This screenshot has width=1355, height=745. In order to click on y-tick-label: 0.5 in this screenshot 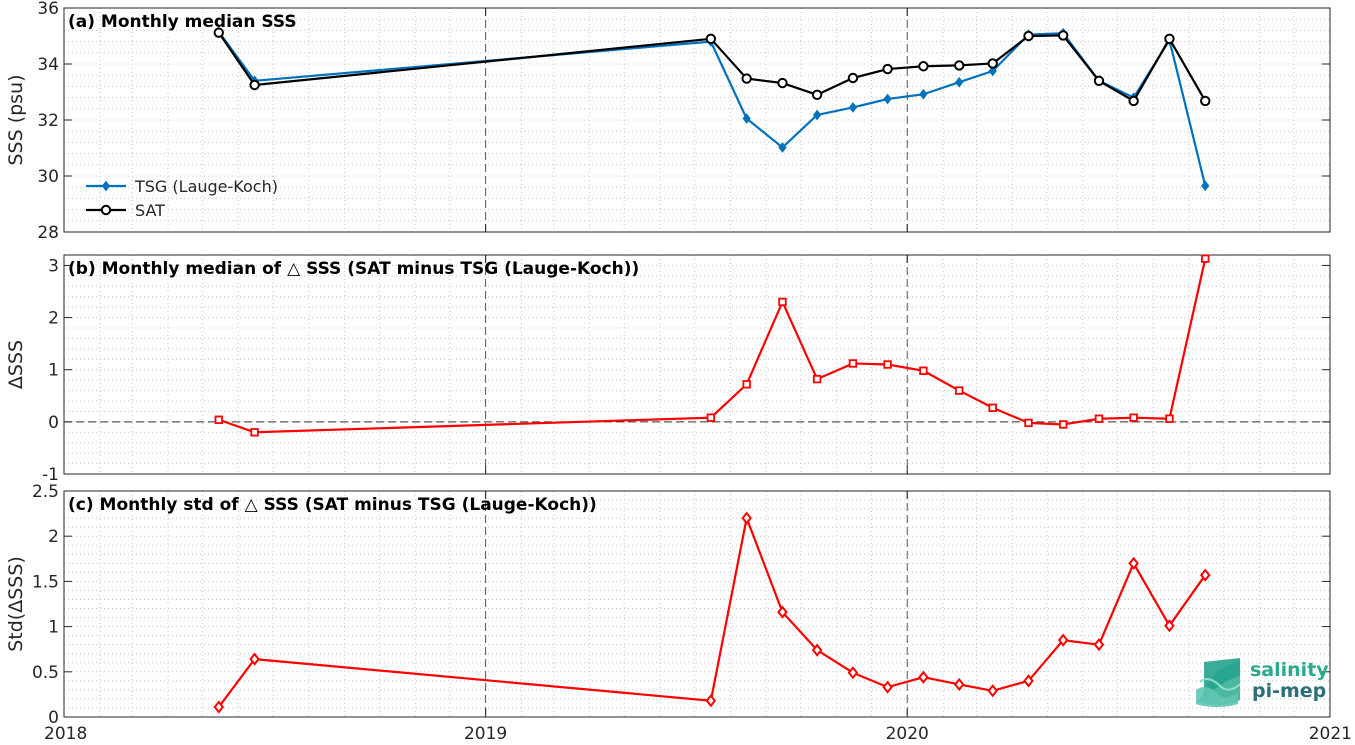, I will do `click(45, 673)`.